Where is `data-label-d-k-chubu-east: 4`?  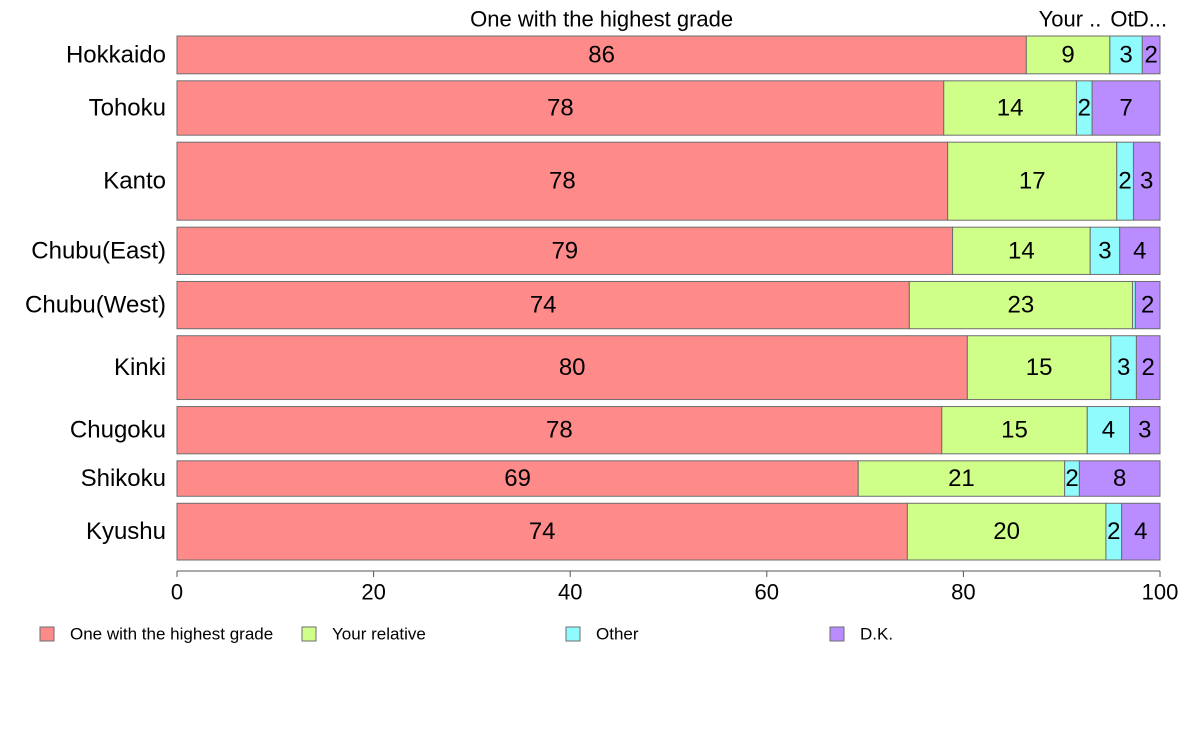
data-label-d-k-chubu-east: 4 is located at coordinates (1139, 250).